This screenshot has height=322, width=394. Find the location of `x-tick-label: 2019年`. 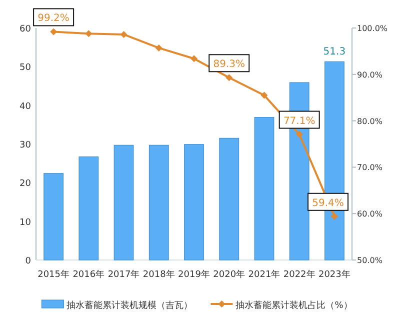

x-tick-label: 2019年 is located at coordinates (194, 274).